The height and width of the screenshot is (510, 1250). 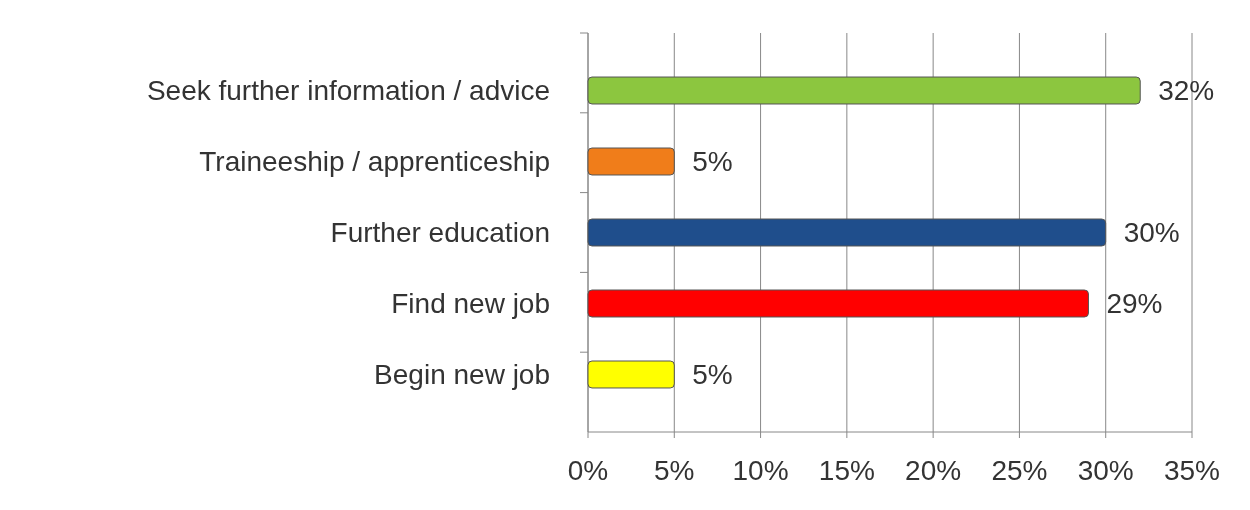 What do you see at coordinates (1151, 233) in the screenshot?
I see `data-label: 30%` at bounding box center [1151, 233].